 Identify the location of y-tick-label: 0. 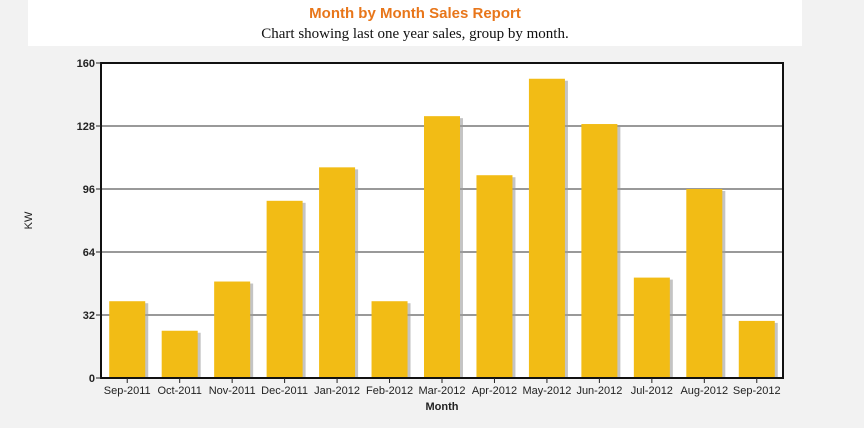
(92, 379).